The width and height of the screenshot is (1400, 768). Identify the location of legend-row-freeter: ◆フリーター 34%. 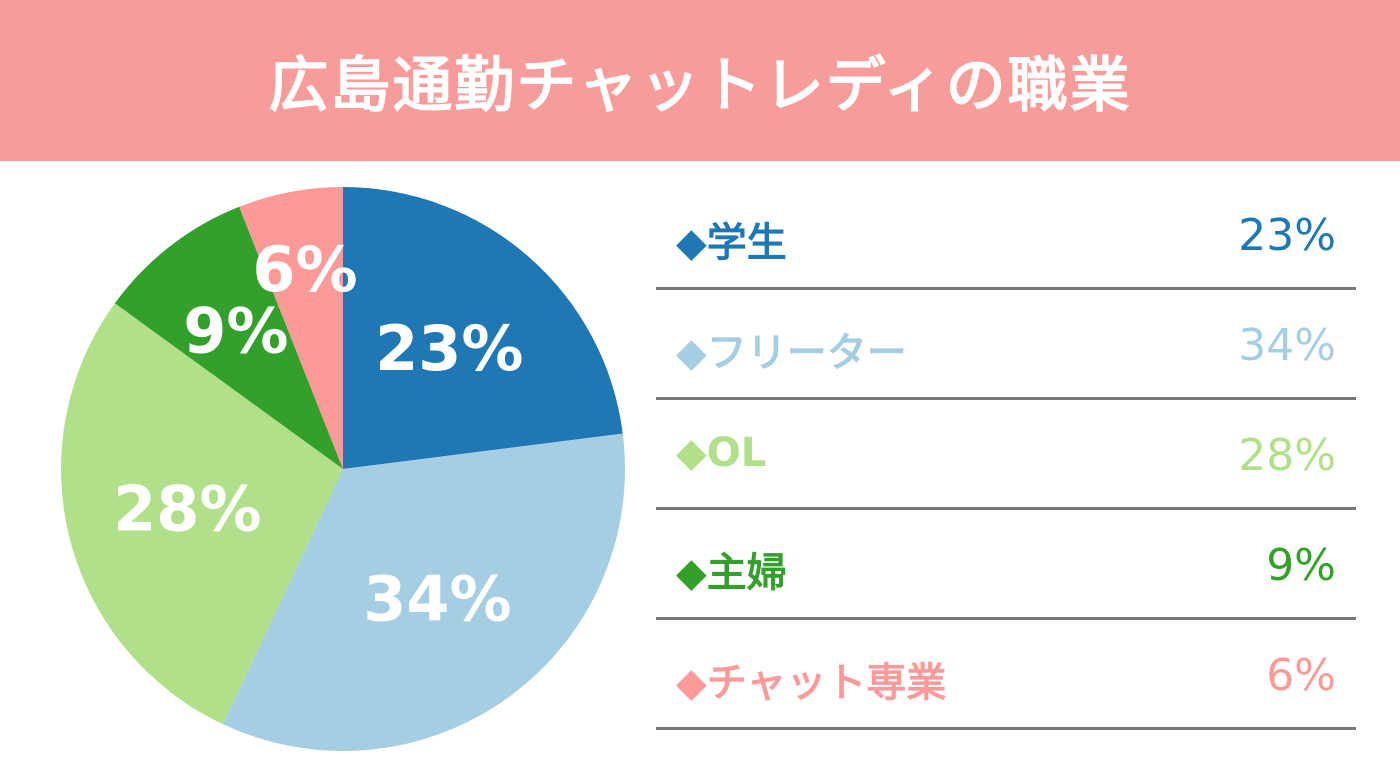
(1006, 345).